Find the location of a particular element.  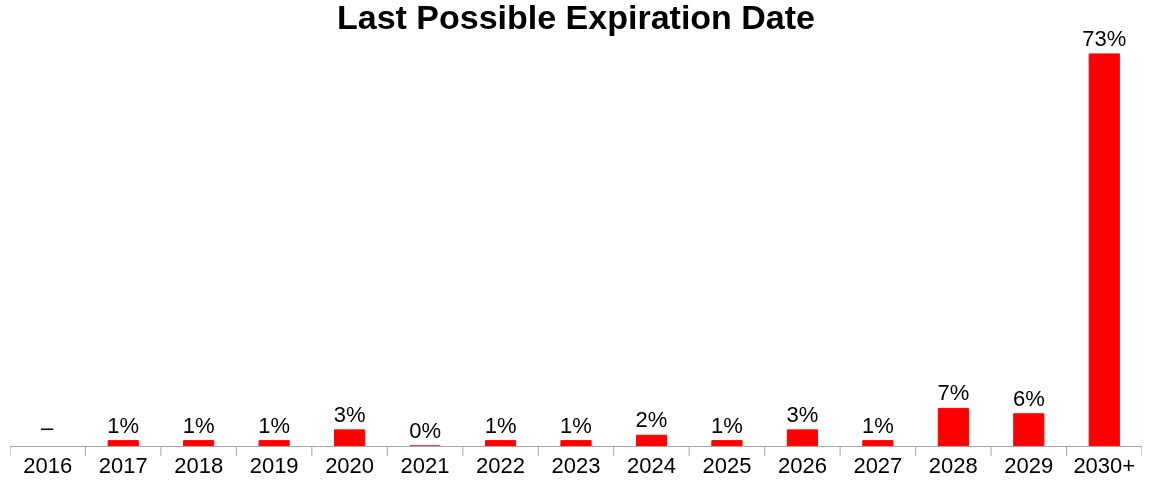

x-tick-label: 2020 is located at coordinates (350, 466).